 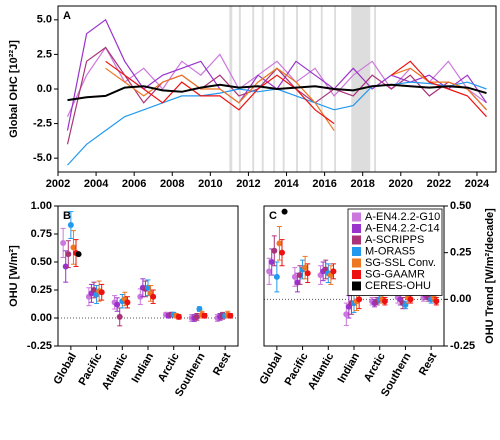 I want to click on x-tick-label: 2006, so click(x=134, y=184).